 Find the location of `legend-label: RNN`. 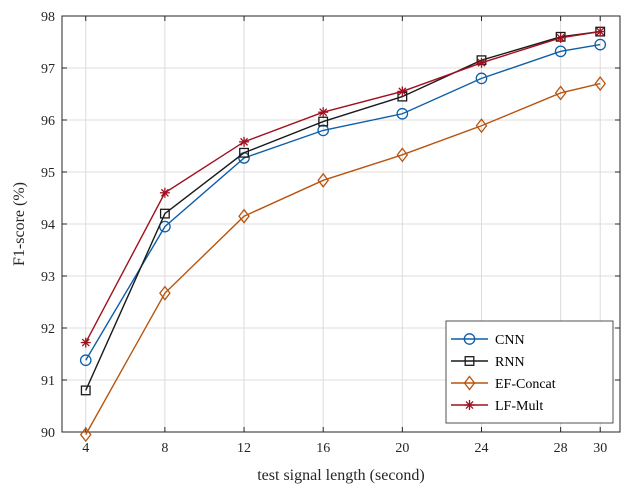

legend-label: RNN is located at coordinates (510, 362).